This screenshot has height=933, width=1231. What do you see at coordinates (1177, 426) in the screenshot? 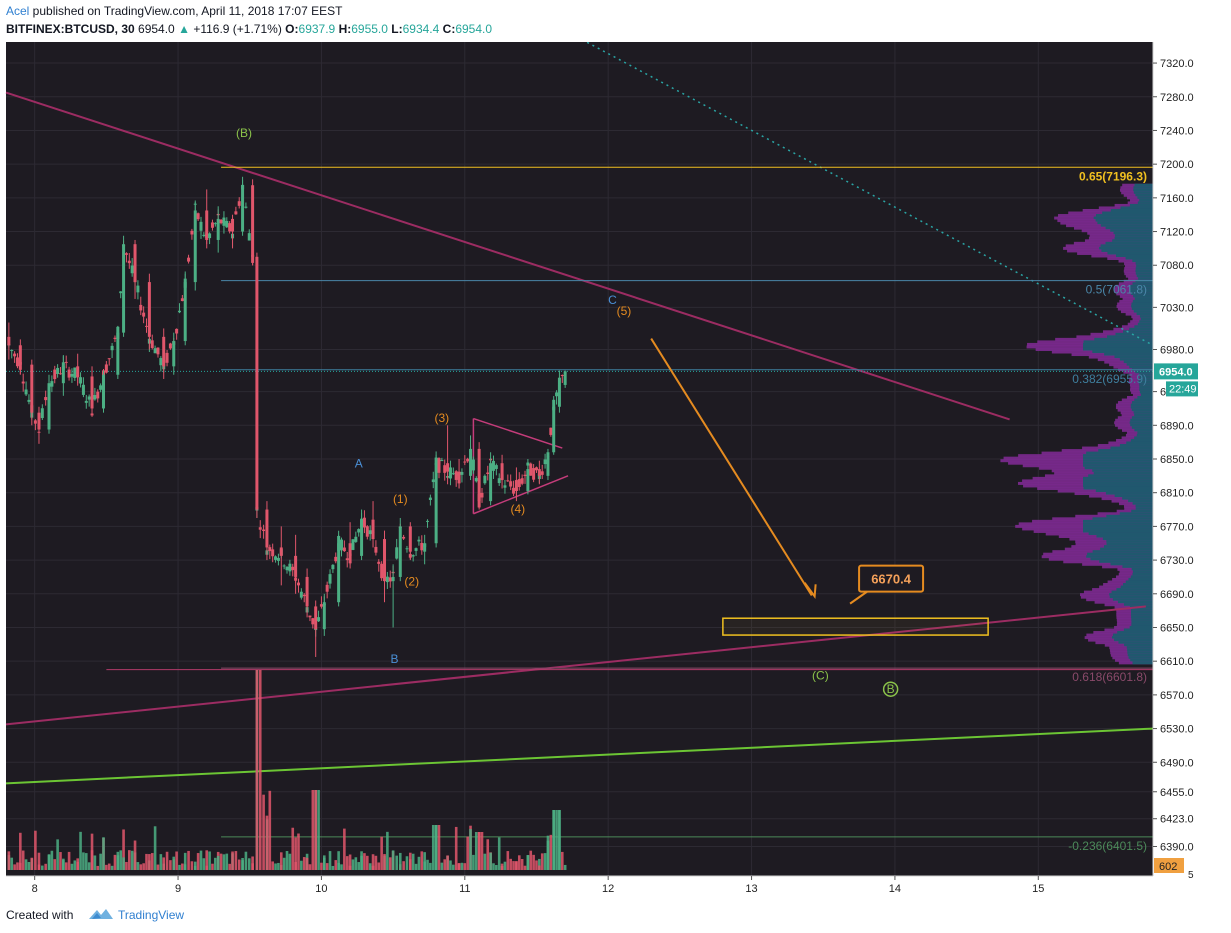
I see `price-tick-label: 6890.0` at bounding box center [1177, 426].